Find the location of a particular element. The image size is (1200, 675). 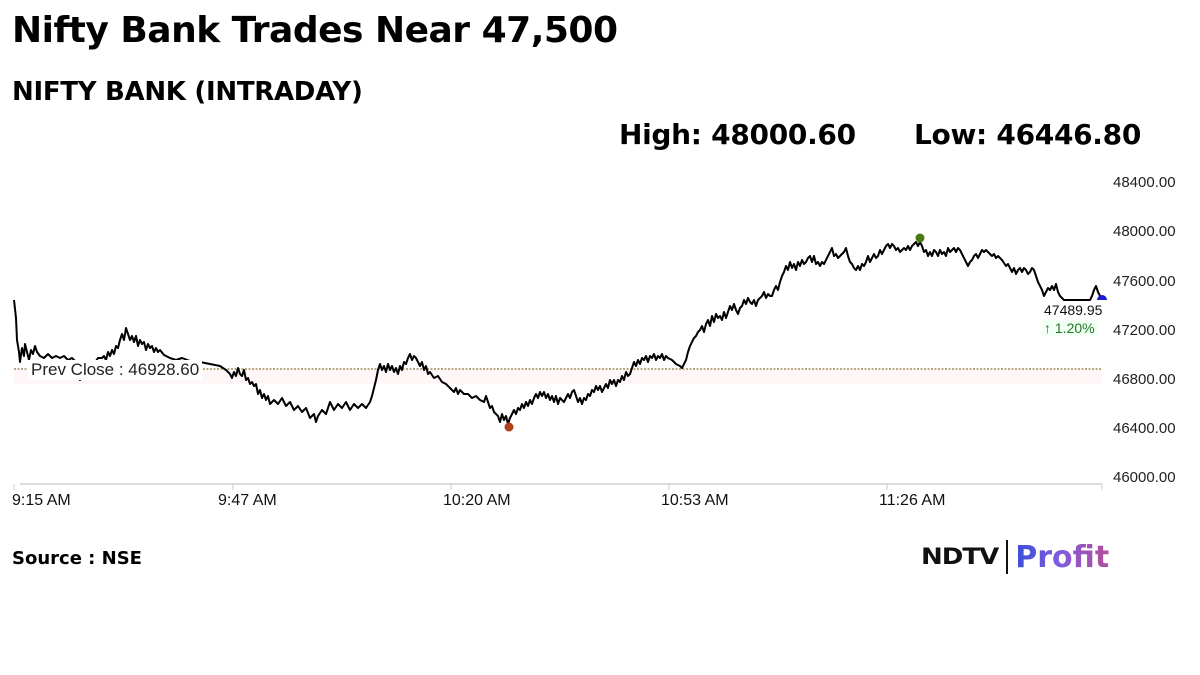

brand-ndtv: NDTV is located at coordinates (960, 557).